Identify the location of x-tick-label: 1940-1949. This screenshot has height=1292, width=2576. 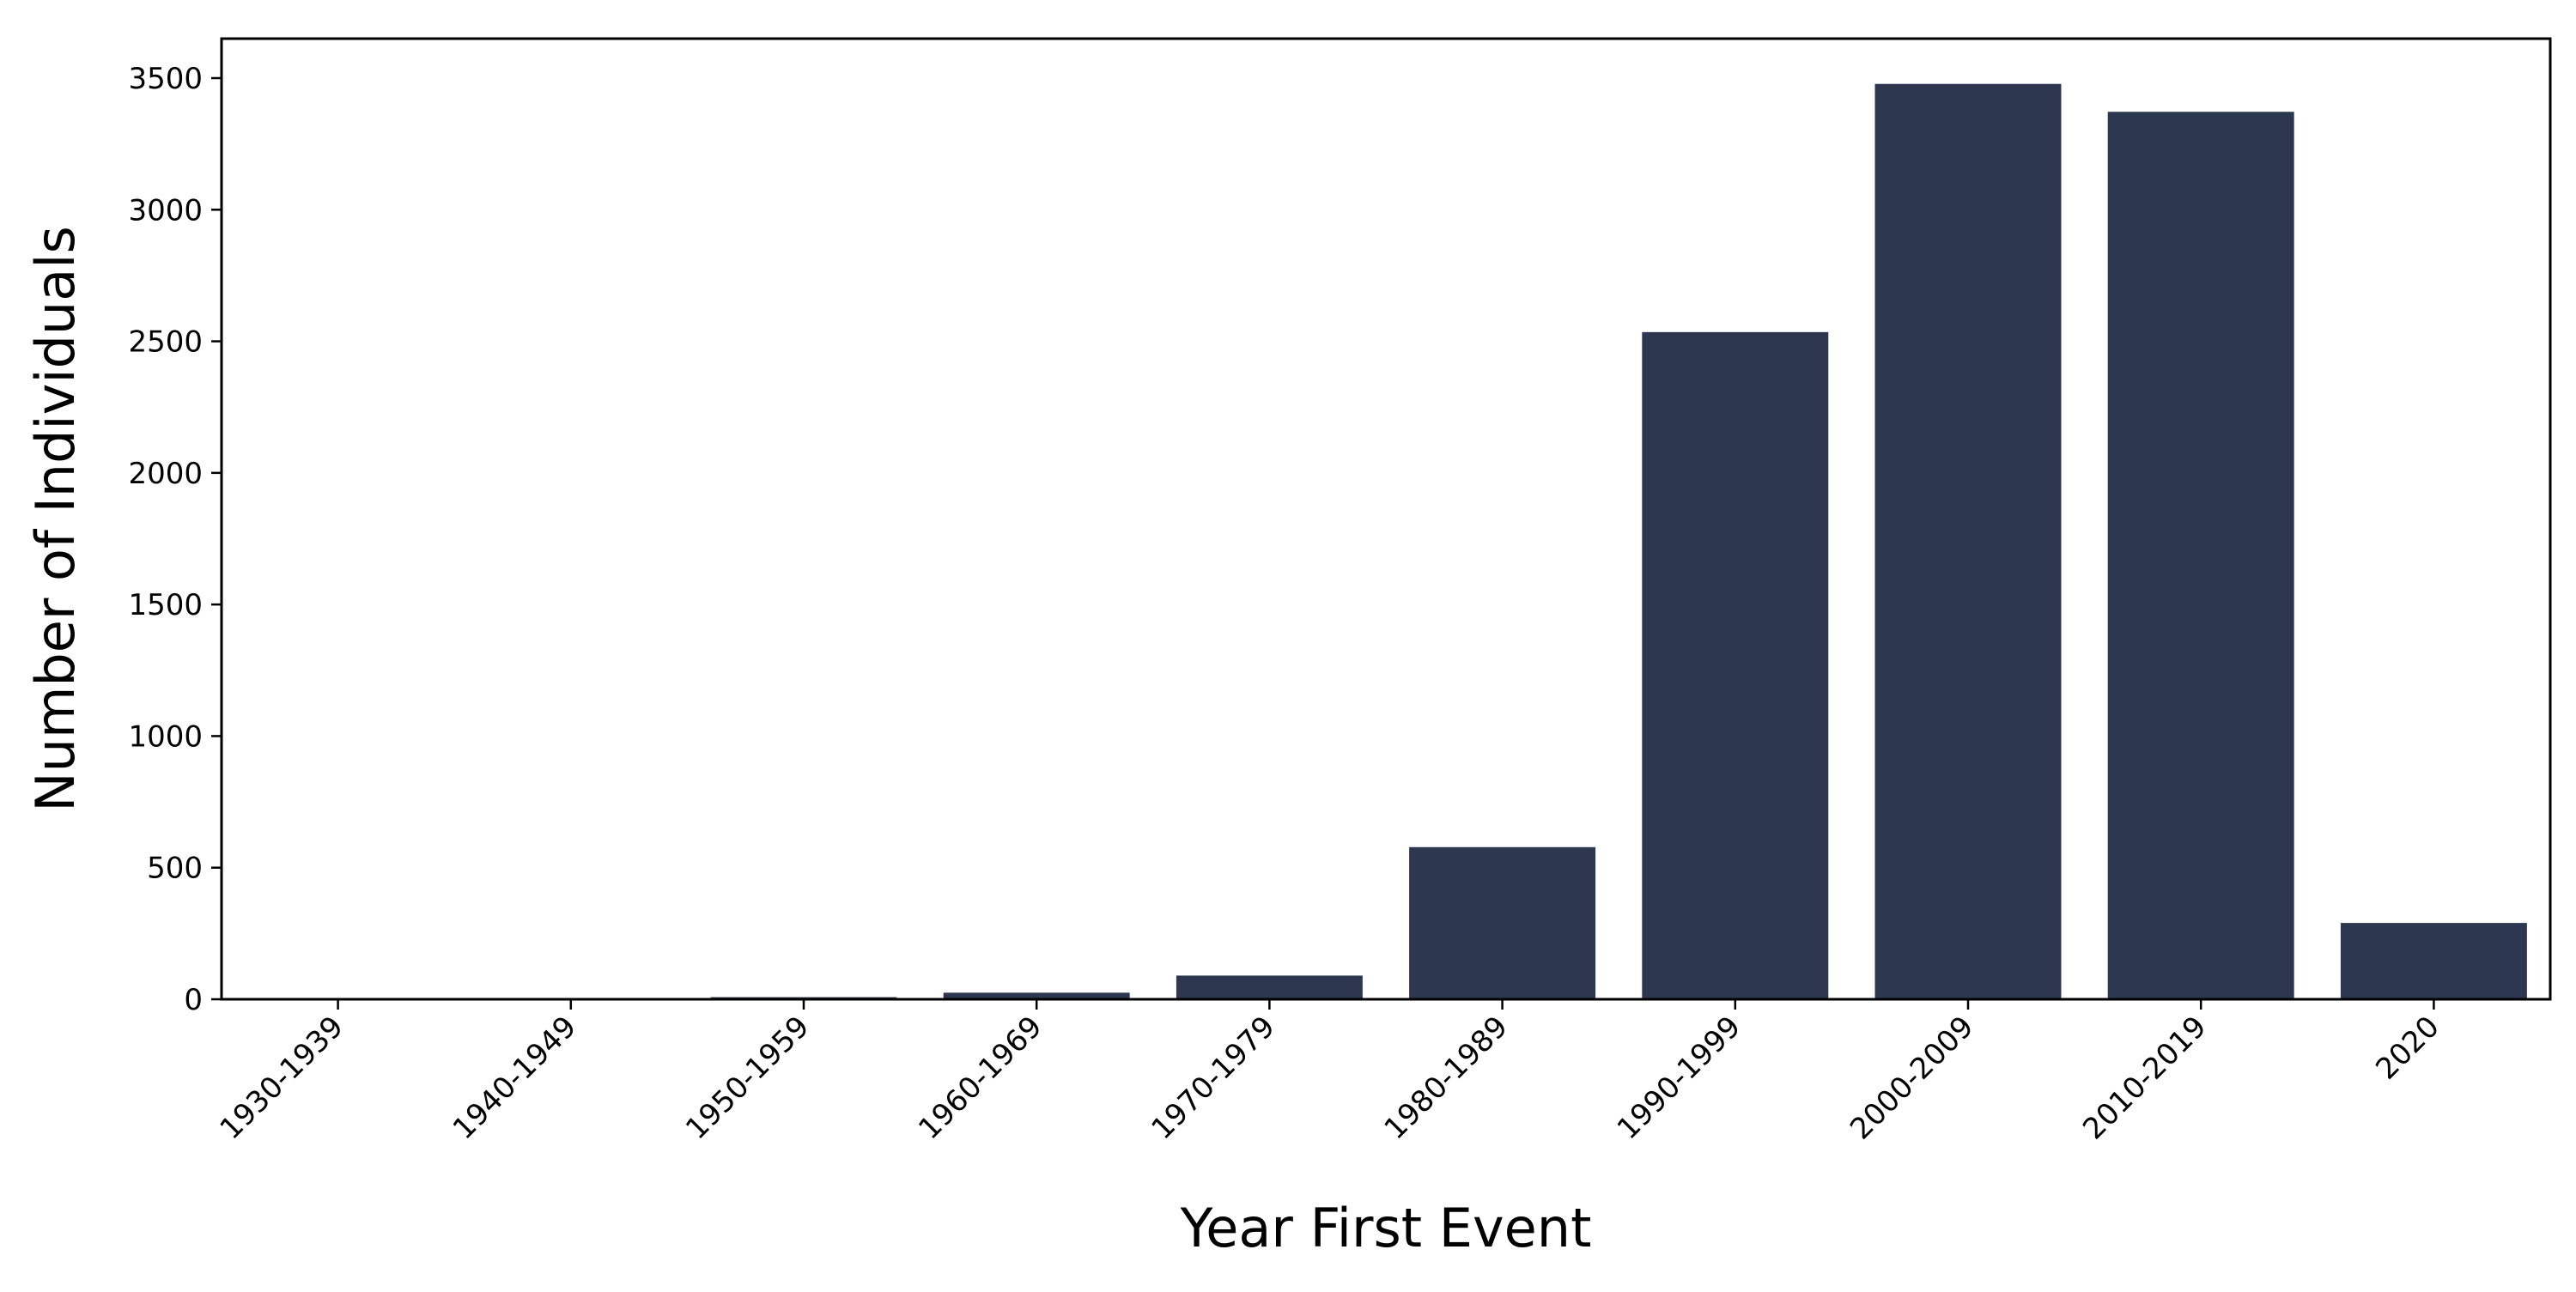
(515, 1078).